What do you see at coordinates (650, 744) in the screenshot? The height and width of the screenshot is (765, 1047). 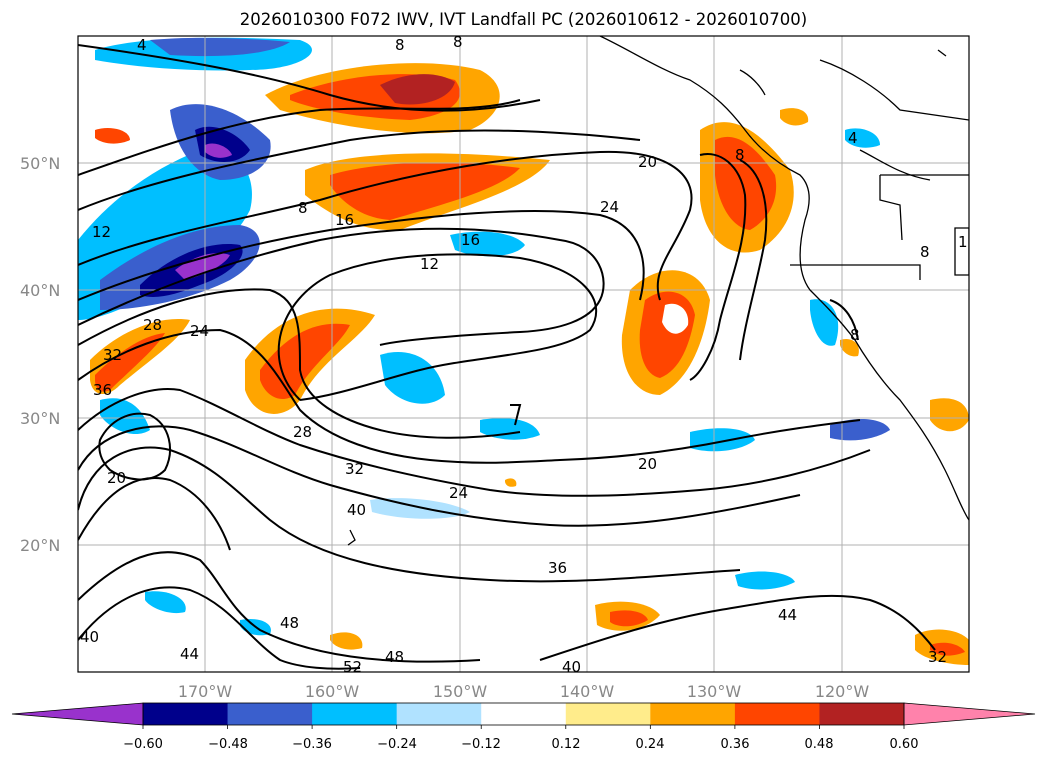 I see `colorbar-tick-label: 0.24` at bounding box center [650, 744].